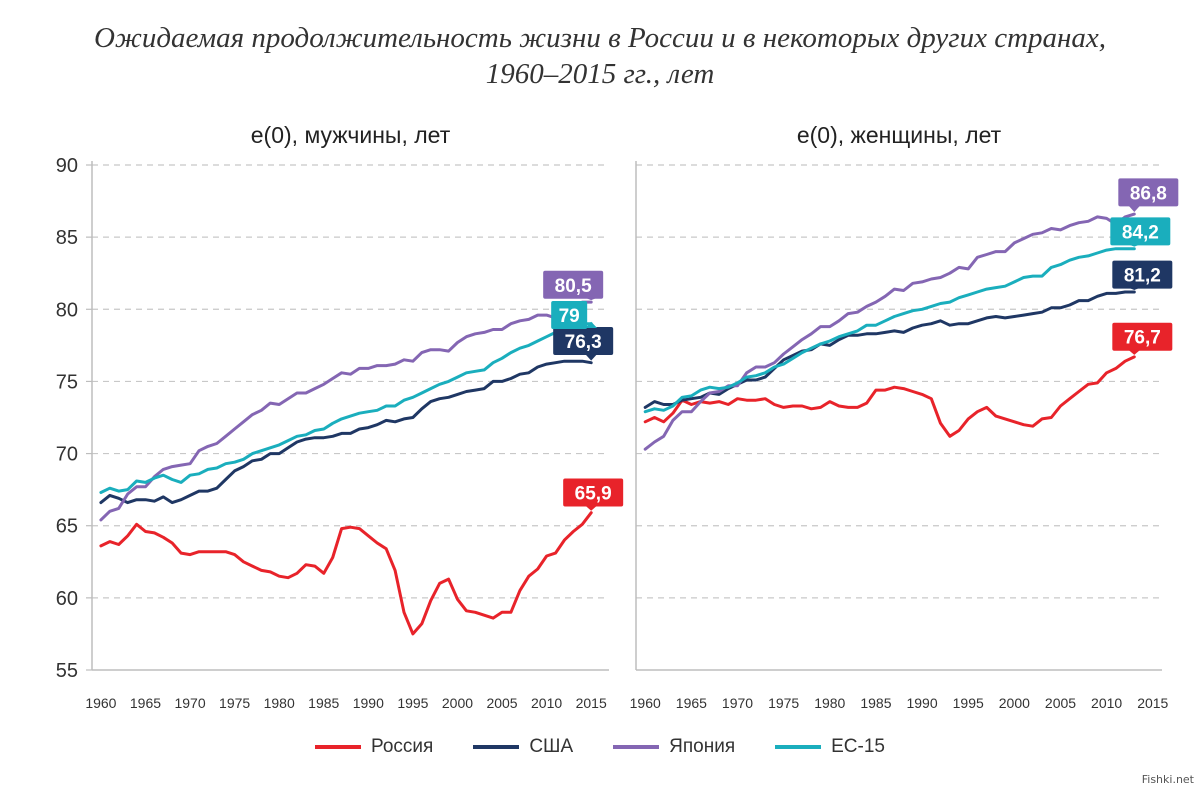 Image resolution: width=1200 pixels, height=790 pixels. I want to click on end-callout-label: 65,9, so click(593, 494).